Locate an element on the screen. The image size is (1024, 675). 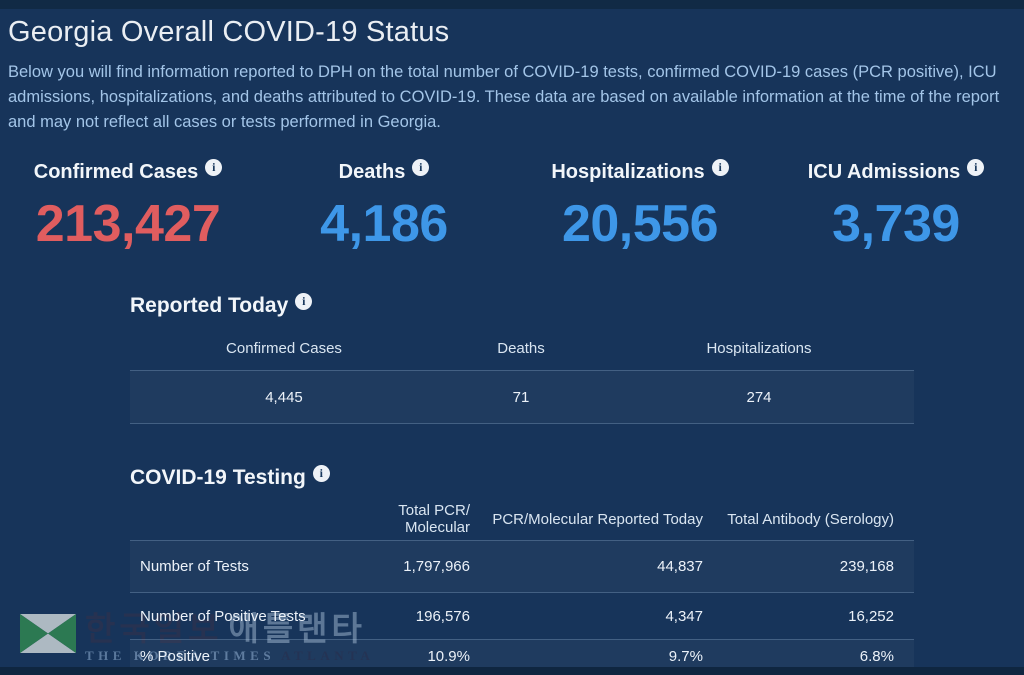
positive-tests-reported-today: 4,347 is located at coordinates (684, 616).